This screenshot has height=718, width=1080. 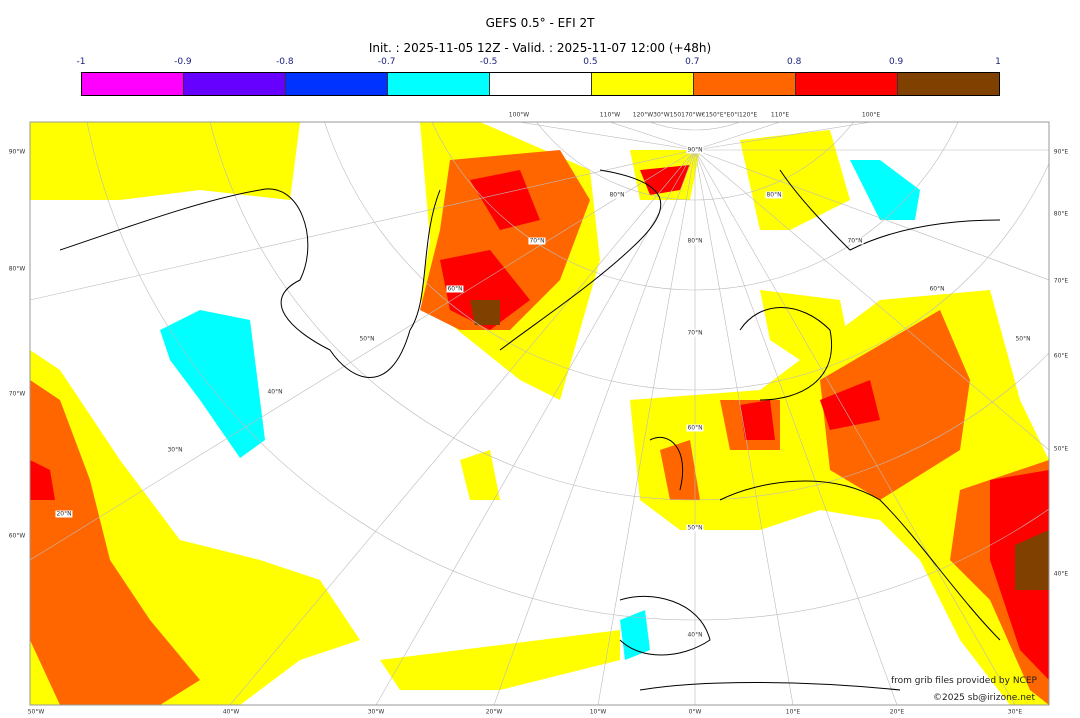 What do you see at coordinates (793, 712) in the screenshot?
I see `graticule-label: 10°E` at bounding box center [793, 712].